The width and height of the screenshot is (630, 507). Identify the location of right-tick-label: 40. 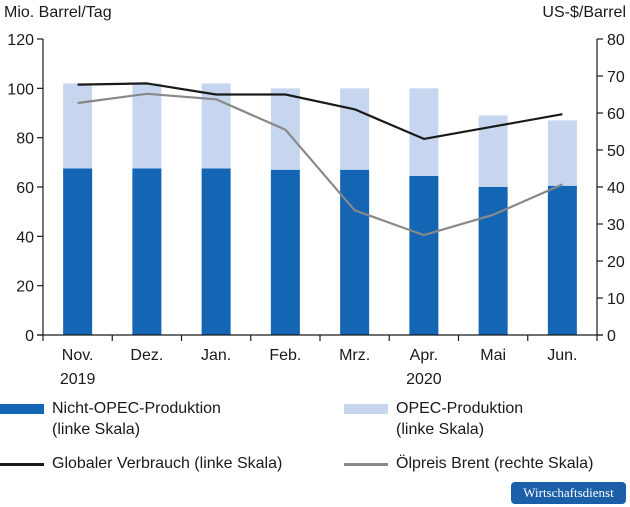
(616, 188).